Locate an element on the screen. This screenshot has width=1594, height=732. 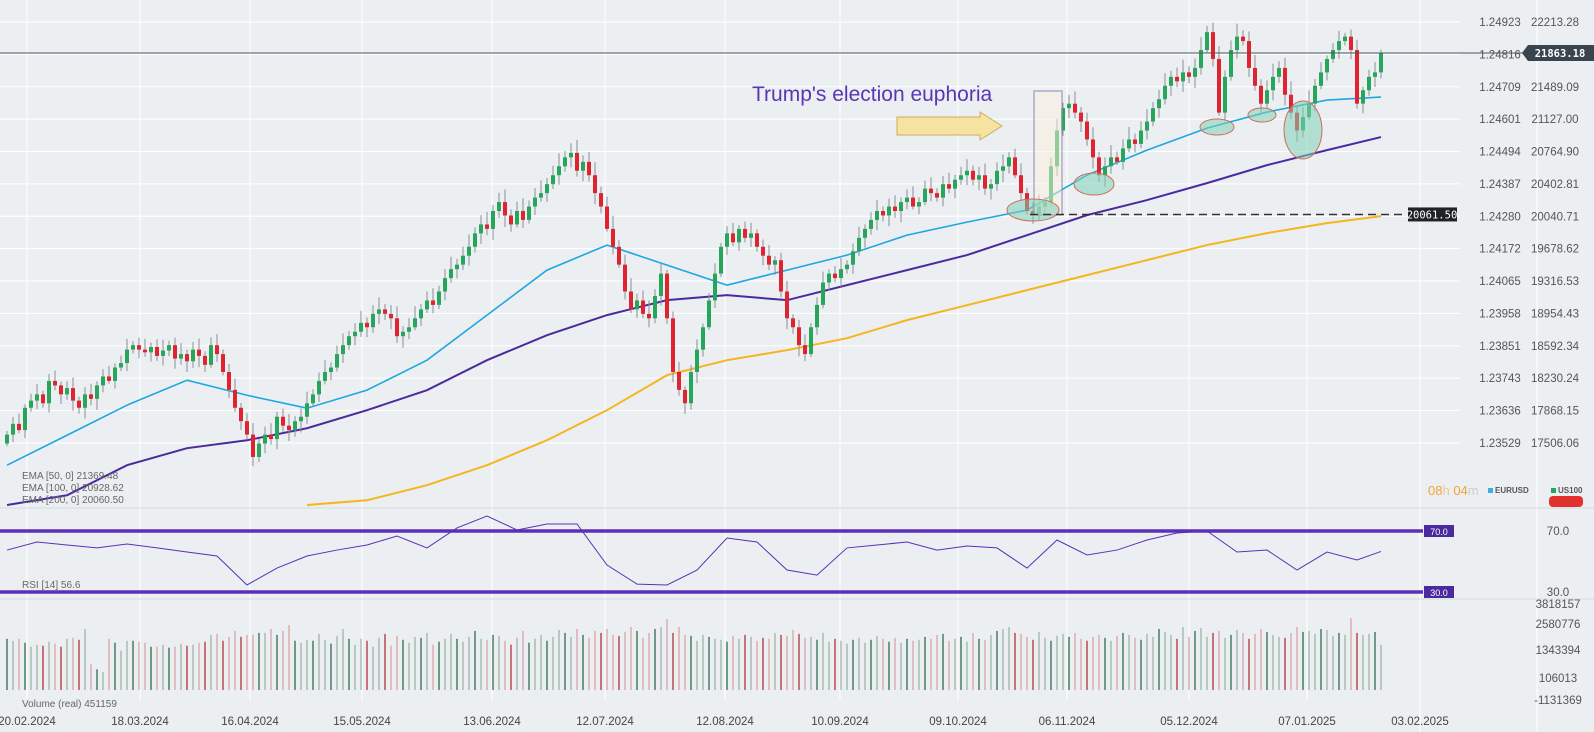
rsi-panel: 70.0 70.0 30.0 30.0 is located at coordinates (784, 557).